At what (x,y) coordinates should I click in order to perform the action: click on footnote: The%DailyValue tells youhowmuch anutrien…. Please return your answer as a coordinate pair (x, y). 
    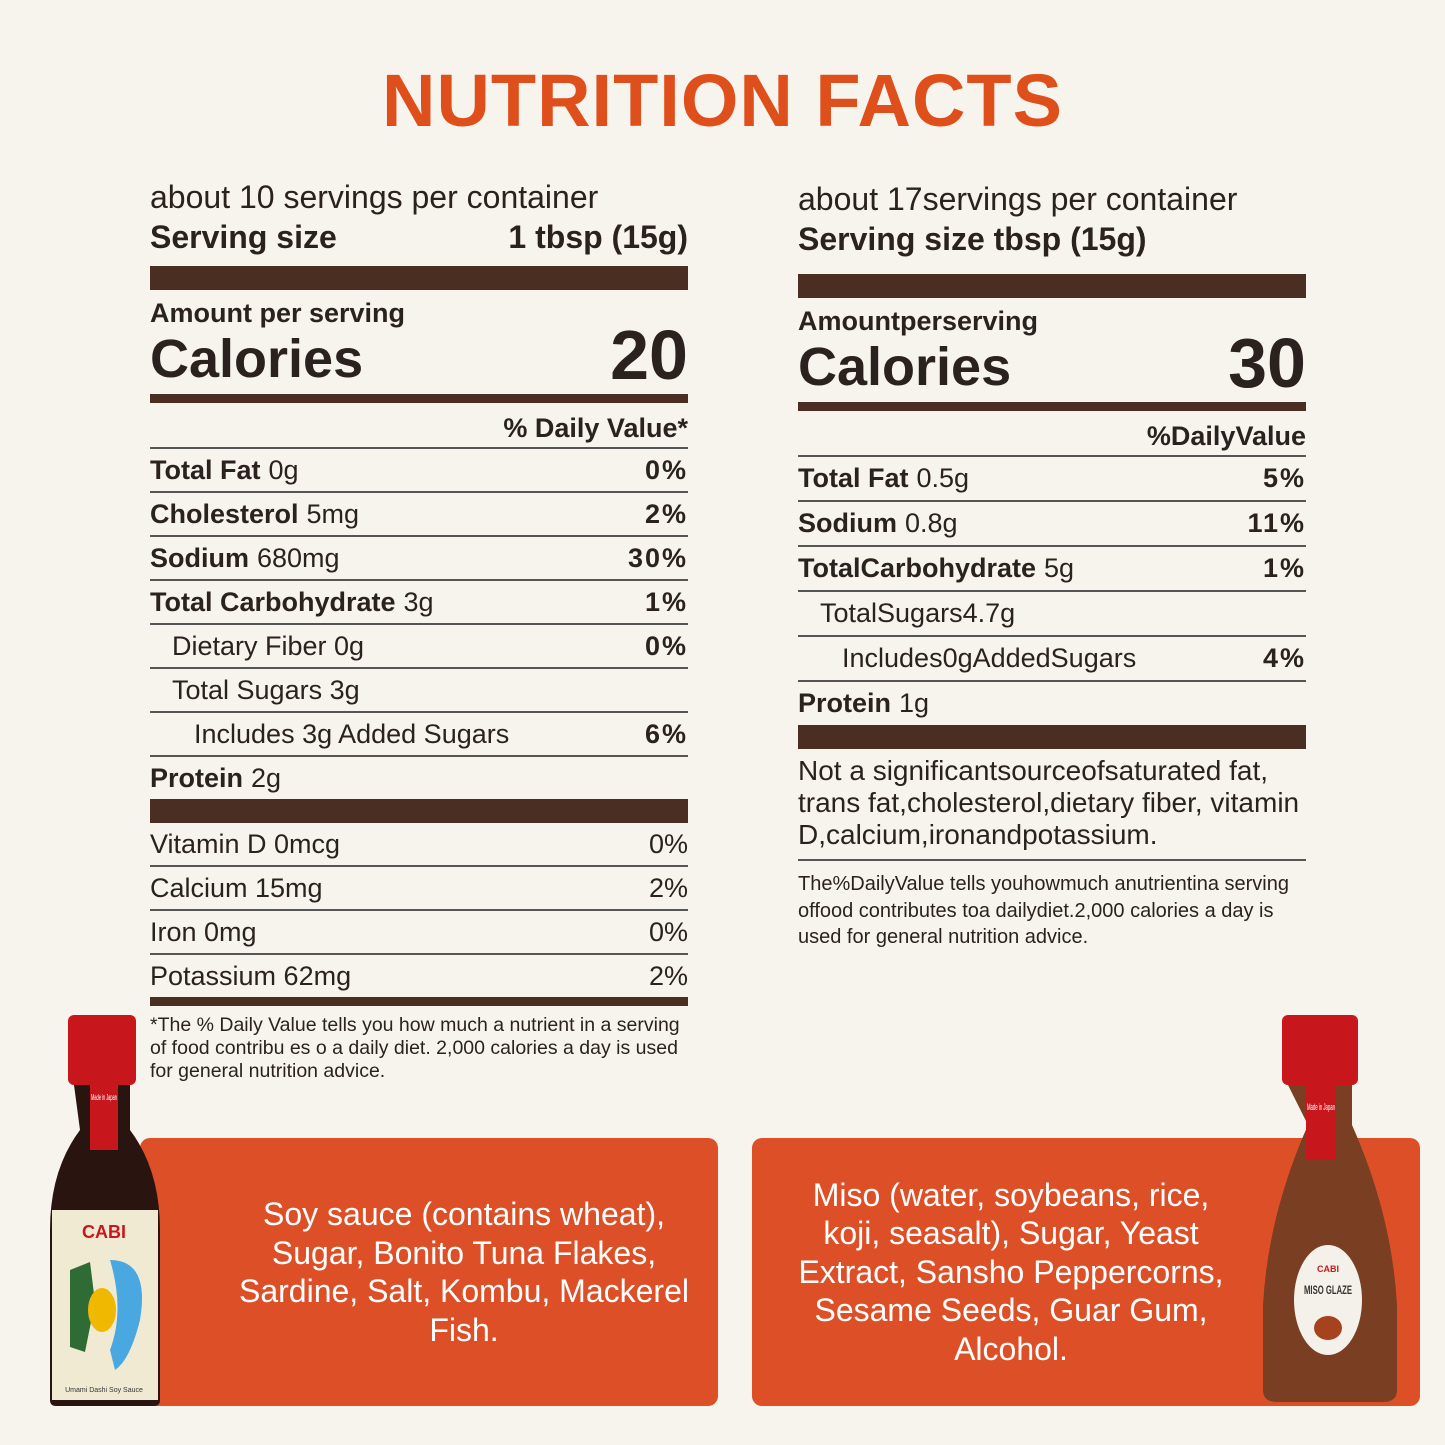
    Looking at the image, I should click on (1043, 910).